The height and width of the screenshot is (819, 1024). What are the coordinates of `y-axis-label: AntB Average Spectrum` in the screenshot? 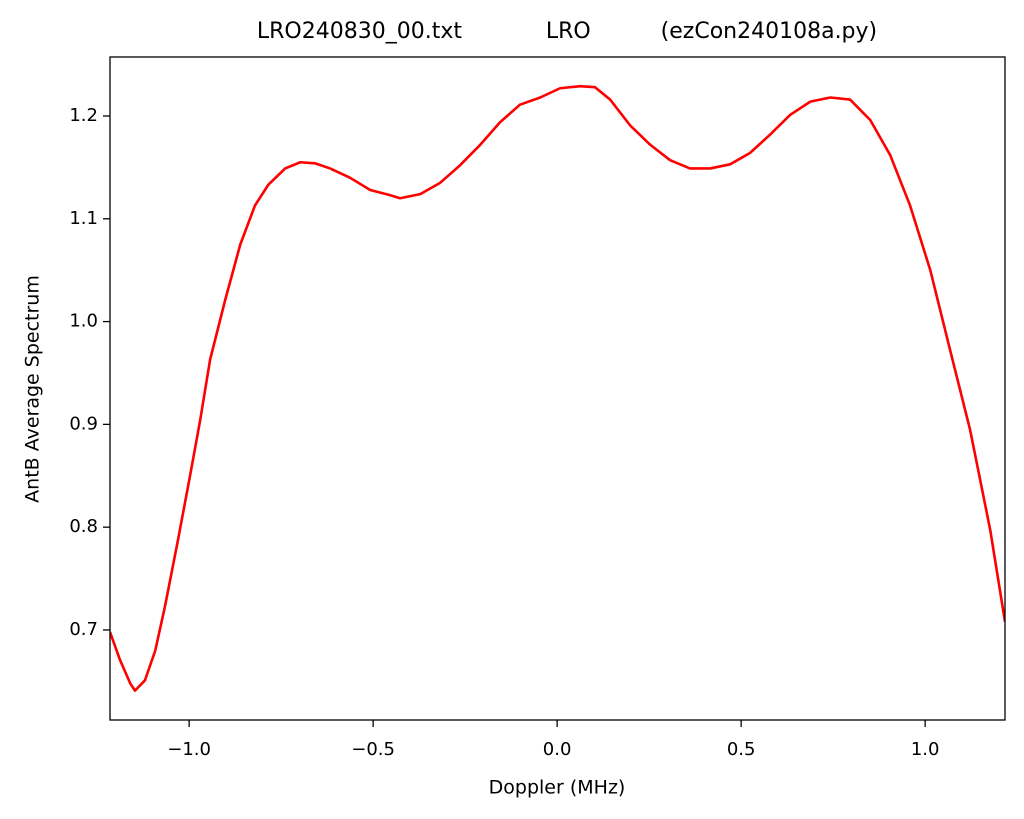 It's located at (33, 389).